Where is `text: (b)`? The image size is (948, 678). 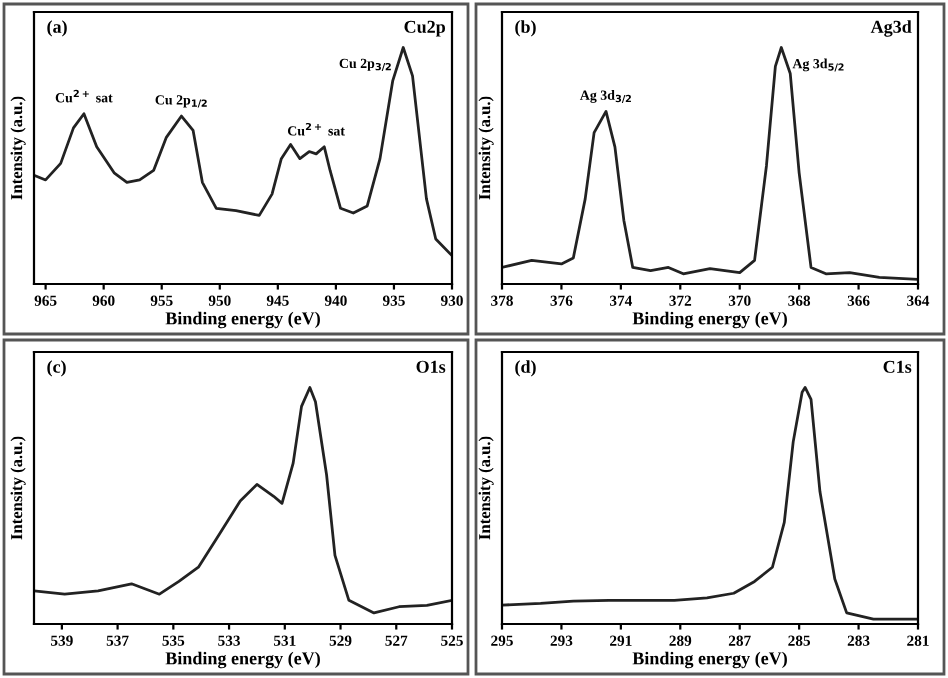 text: (b) is located at coordinates (525, 28).